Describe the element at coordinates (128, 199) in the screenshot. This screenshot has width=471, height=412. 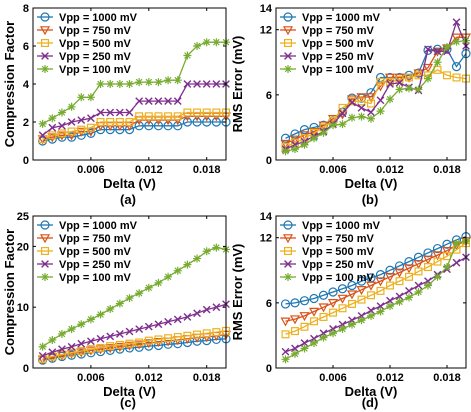
I see `panel-caption: (a)` at that location.